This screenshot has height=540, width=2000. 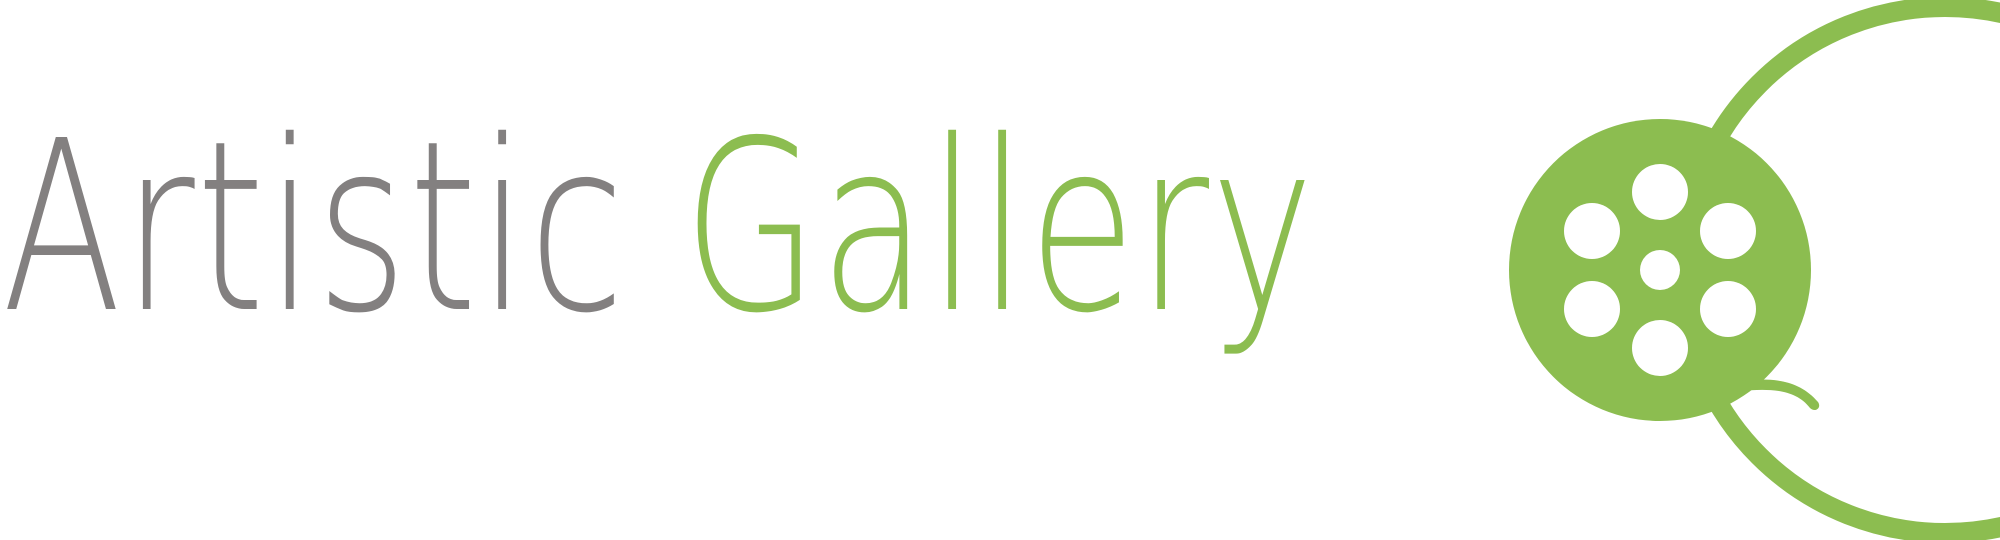 I want to click on film-reel-icon, so click(x=1664, y=270).